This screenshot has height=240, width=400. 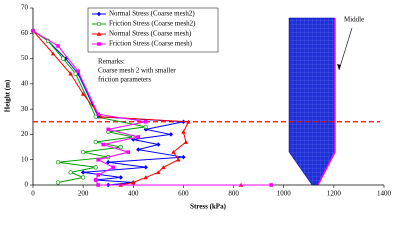 I want to click on x-tick-label: 800, so click(x=233, y=194).